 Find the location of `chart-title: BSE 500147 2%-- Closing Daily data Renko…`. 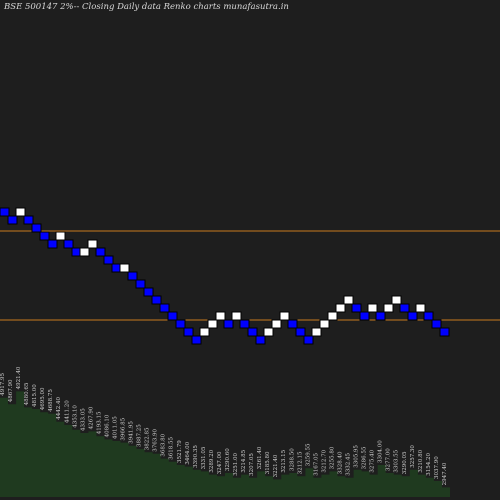

chart-title: BSE 500147 2%-- Closing Daily data Renko… is located at coordinates (146, 7).